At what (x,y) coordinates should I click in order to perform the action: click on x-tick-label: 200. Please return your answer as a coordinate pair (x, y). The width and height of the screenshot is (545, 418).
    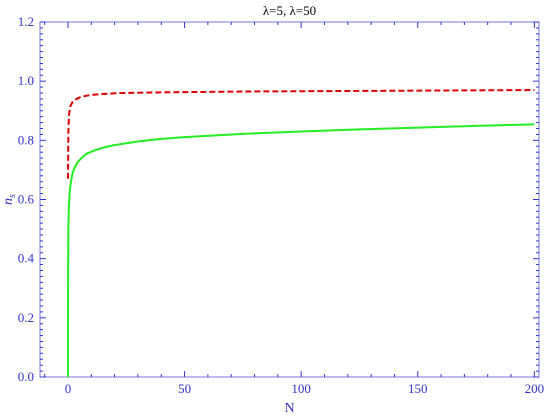
    Looking at the image, I should click on (535, 388).